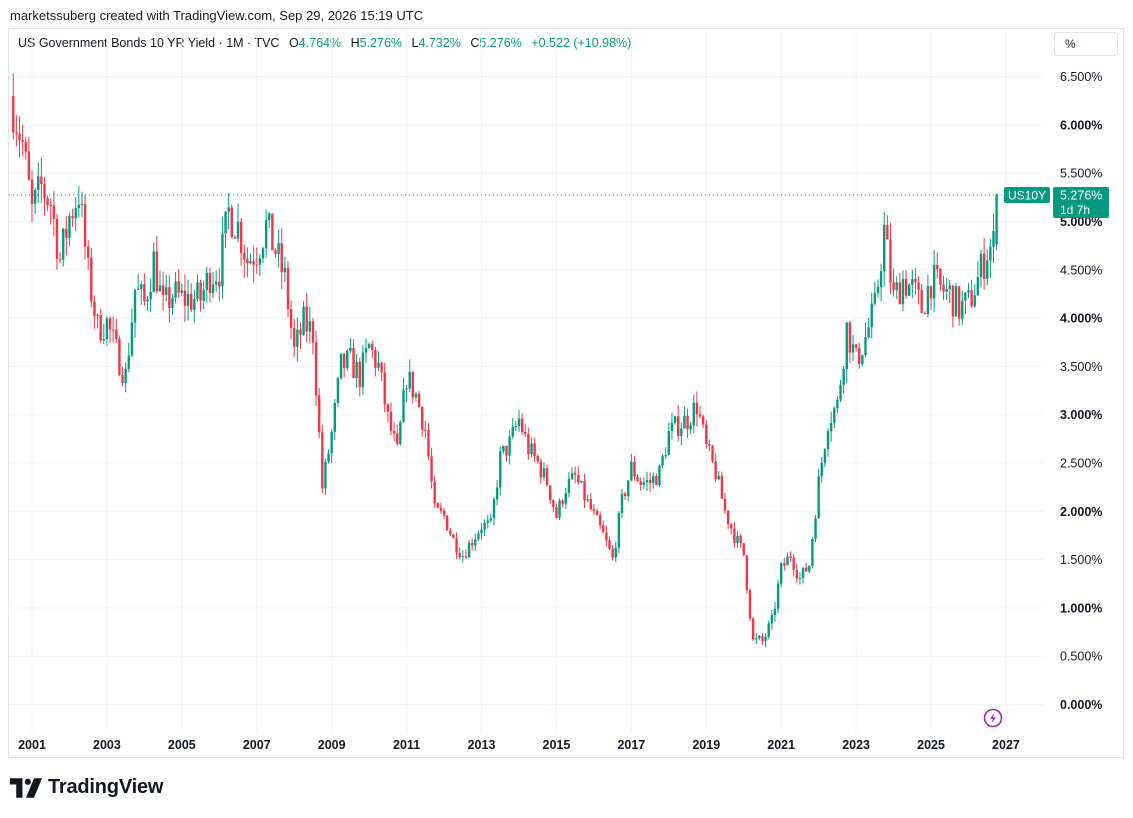 The height and width of the screenshot is (818, 1133). What do you see at coordinates (106, 787) in the screenshot?
I see `brand-name: TradingView` at bounding box center [106, 787].